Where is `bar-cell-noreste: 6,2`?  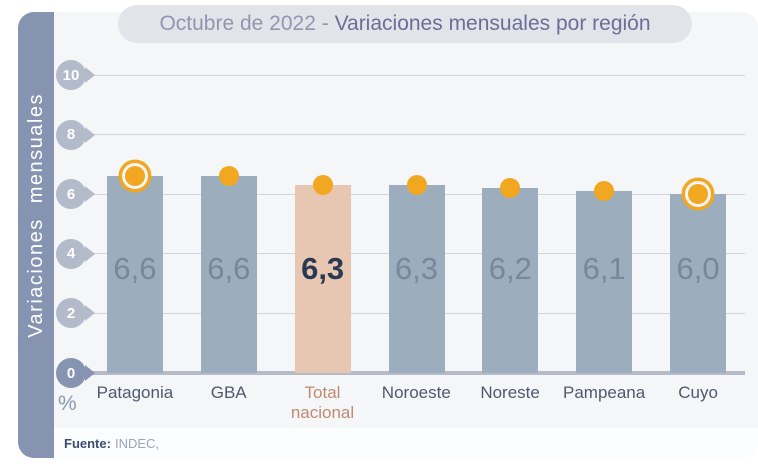 bar-cell-noreste: 6,2 is located at coordinates (510, 224).